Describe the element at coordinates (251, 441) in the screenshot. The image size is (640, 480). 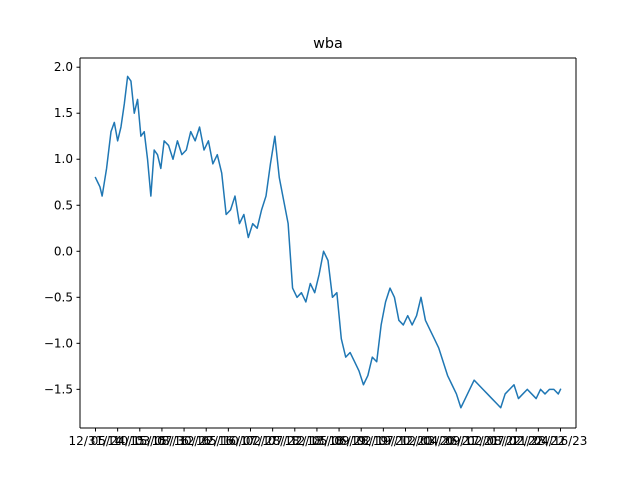
I see `x-tick-label: 10/07/17` at that location.